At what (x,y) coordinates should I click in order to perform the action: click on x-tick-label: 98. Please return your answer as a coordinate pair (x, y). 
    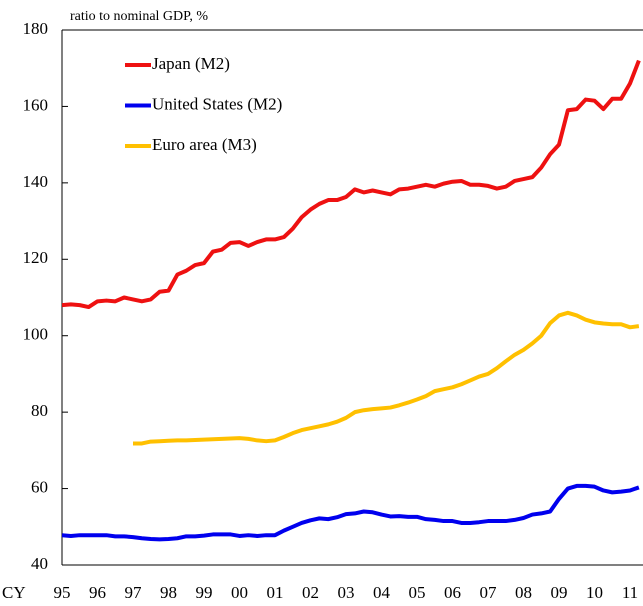
    Looking at the image, I should click on (168, 592).